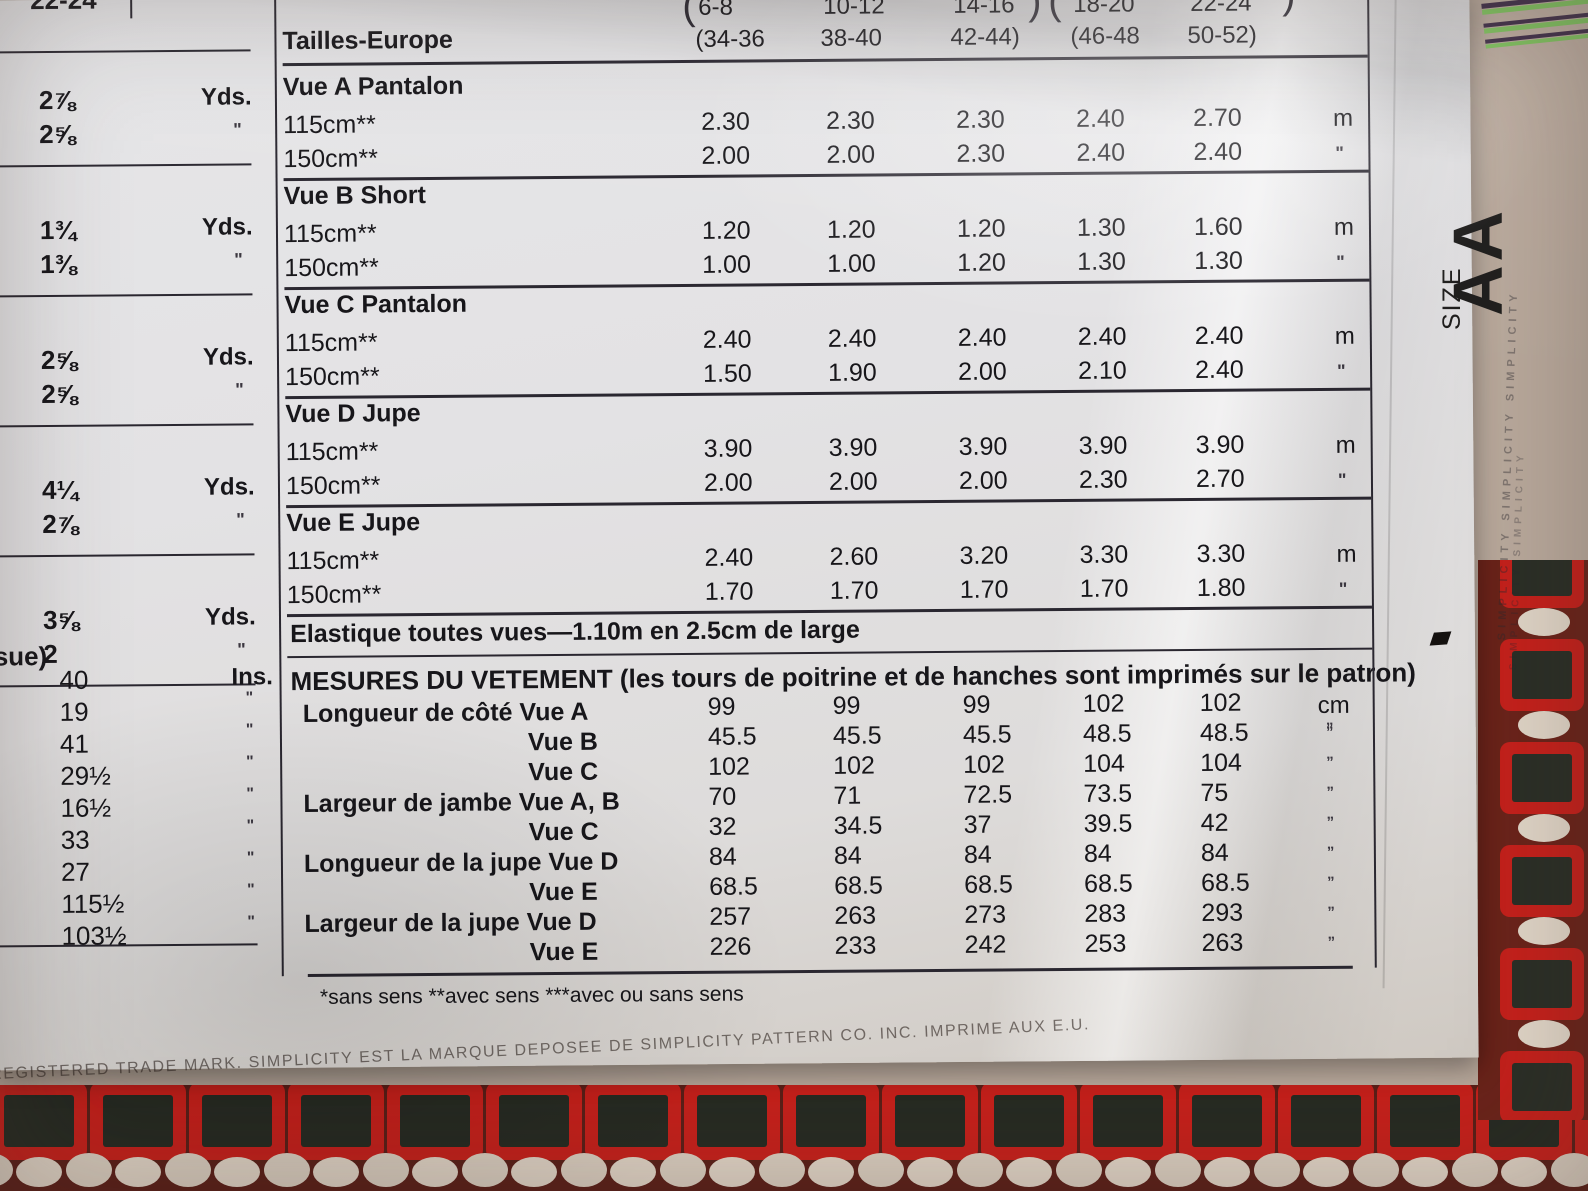 The image size is (1588, 1191). Describe the element at coordinates (733, 886) in the screenshot. I see `garment-value-7-1: 68.5` at that location.